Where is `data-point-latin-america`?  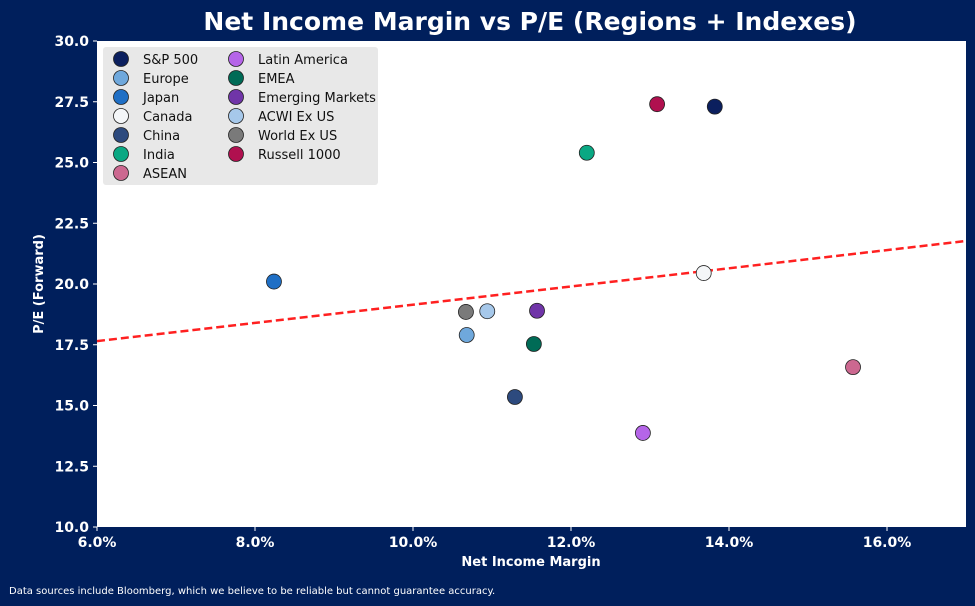
data-point-latin-america is located at coordinates (642, 433).